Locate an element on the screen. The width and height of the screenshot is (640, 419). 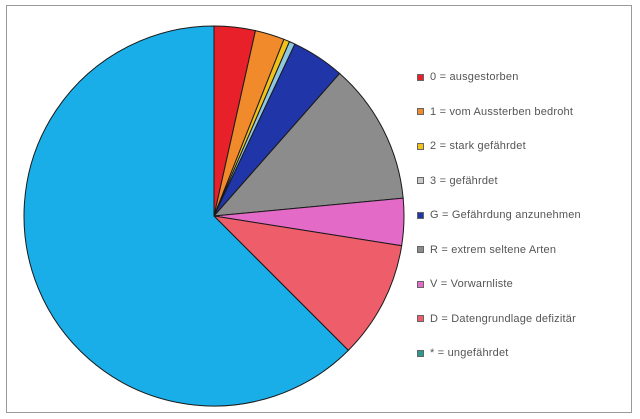
legend-label: 3 = gefährdet is located at coordinates (464, 180).